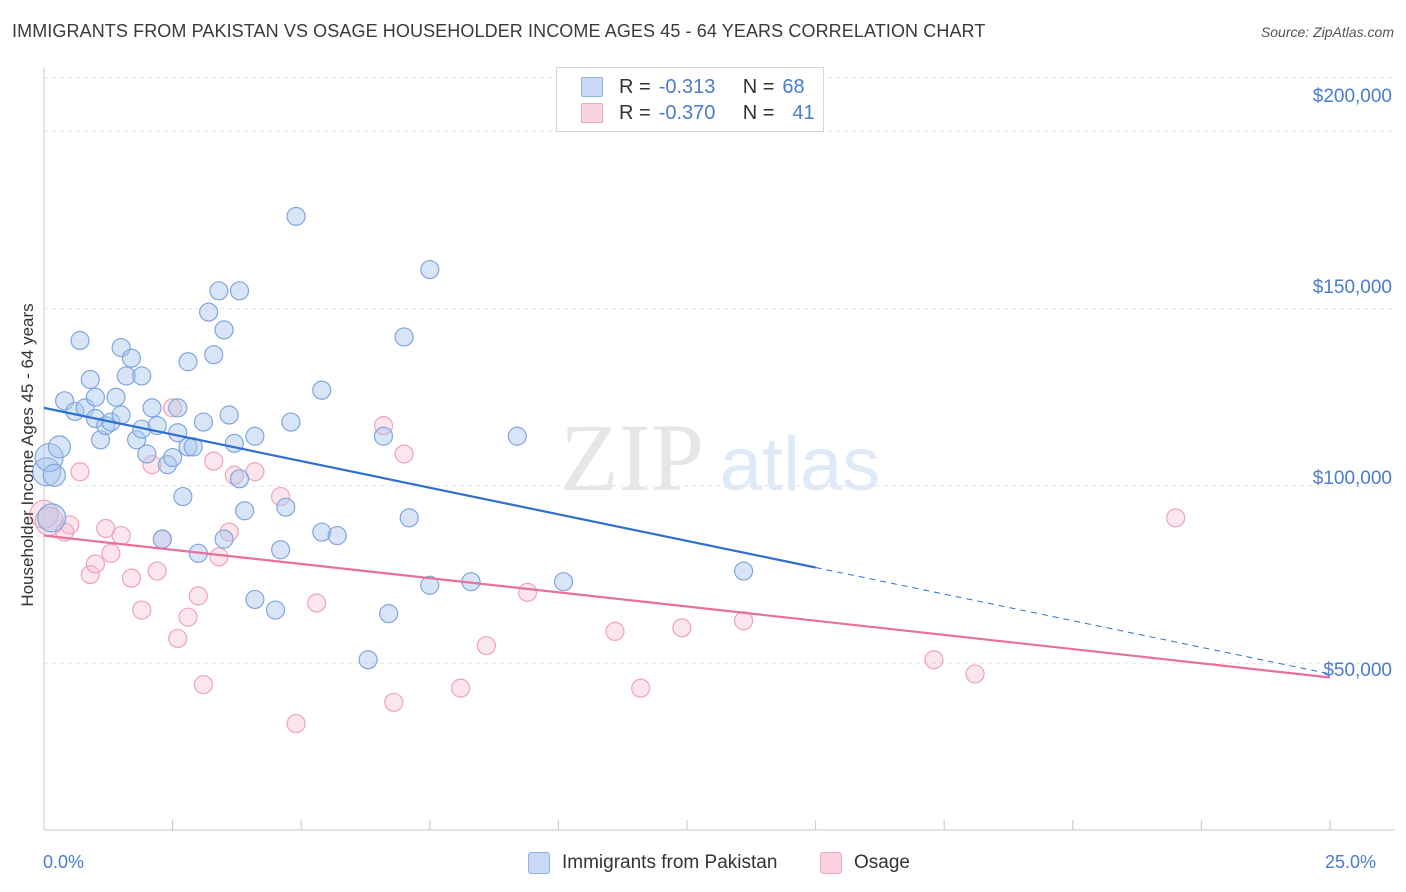 This screenshot has height=892, width=1406. Describe the element at coordinates (793, 86) in the screenshot. I see `n-value: 68` at that location.